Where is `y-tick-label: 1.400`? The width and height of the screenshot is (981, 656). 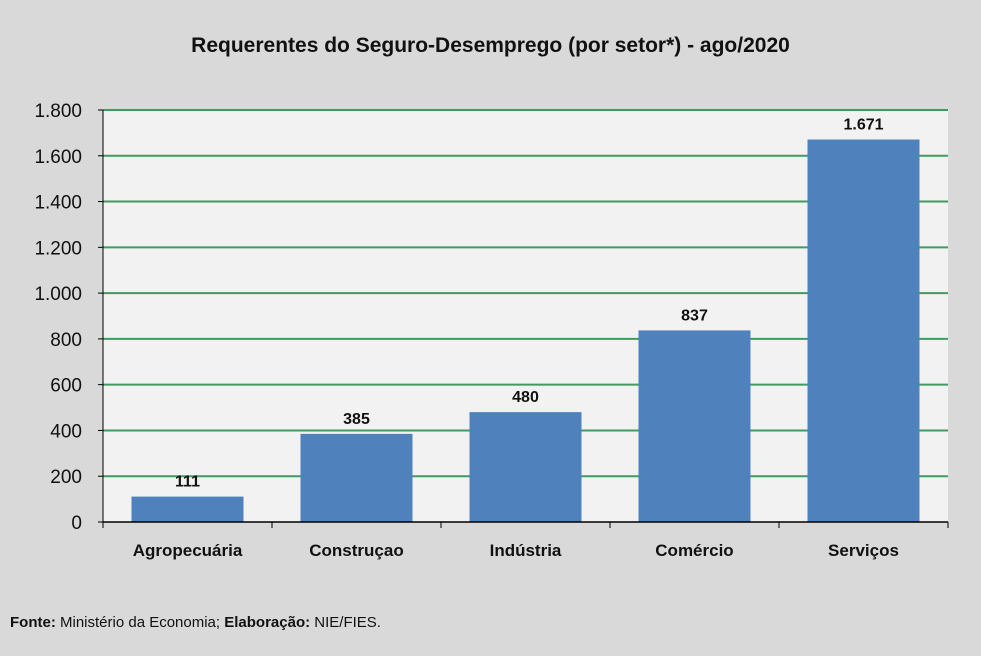
y-tick-label: 1.400 is located at coordinates (58, 203).